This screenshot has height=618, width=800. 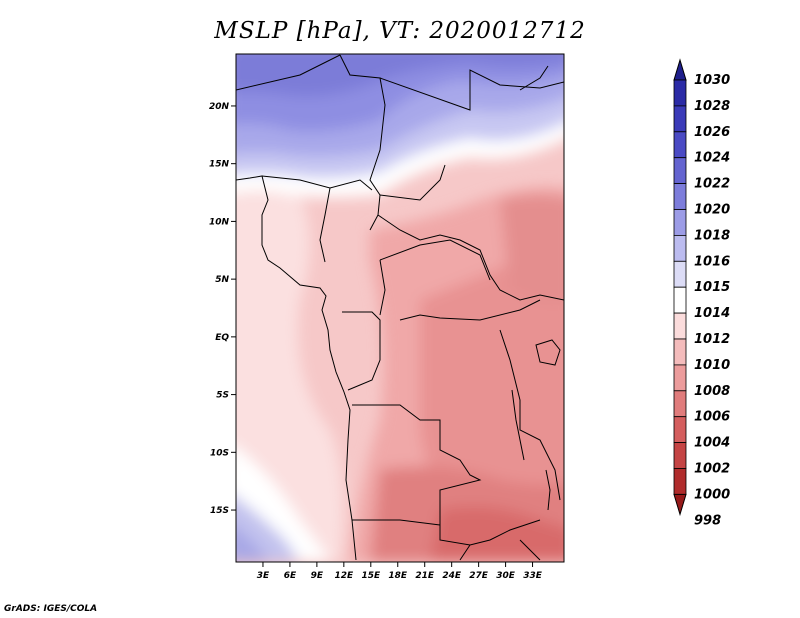 What do you see at coordinates (479, 576) in the screenshot?
I see `lon-tick-label: 27E` at bounding box center [479, 576].